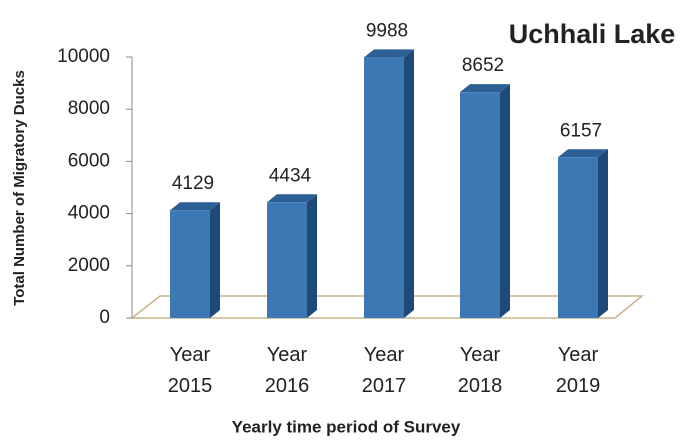 This screenshot has height=442, width=692. I want to click on y-tick-label: 8000, so click(89, 108).